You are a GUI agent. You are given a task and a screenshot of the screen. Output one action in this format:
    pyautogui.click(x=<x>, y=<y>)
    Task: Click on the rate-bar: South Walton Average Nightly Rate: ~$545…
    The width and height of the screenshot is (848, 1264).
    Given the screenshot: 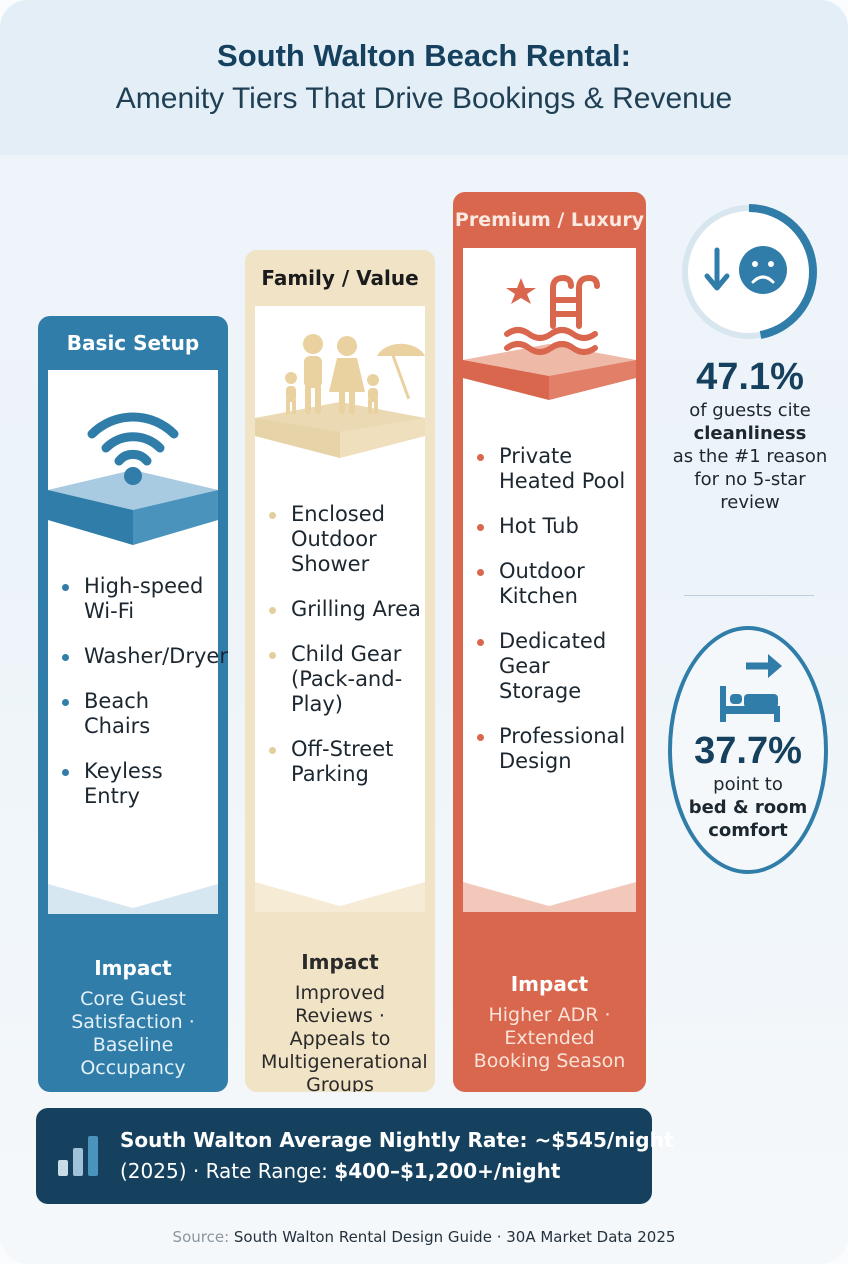 What is the action you would take?
    pyautogui.click(x=354, y=1156)
    